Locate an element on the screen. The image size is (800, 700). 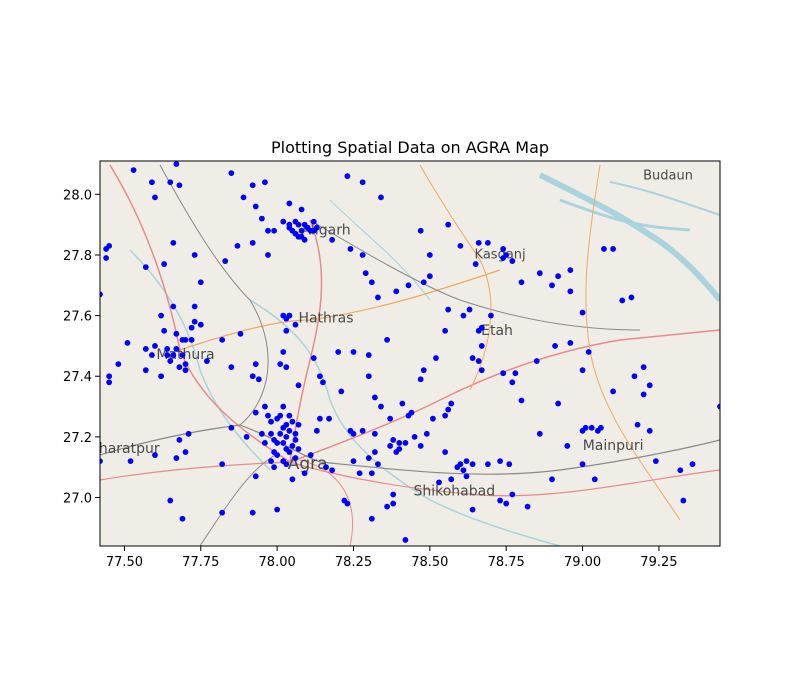
x-tick-label: 77.75 is located at coordinates (200, 562).